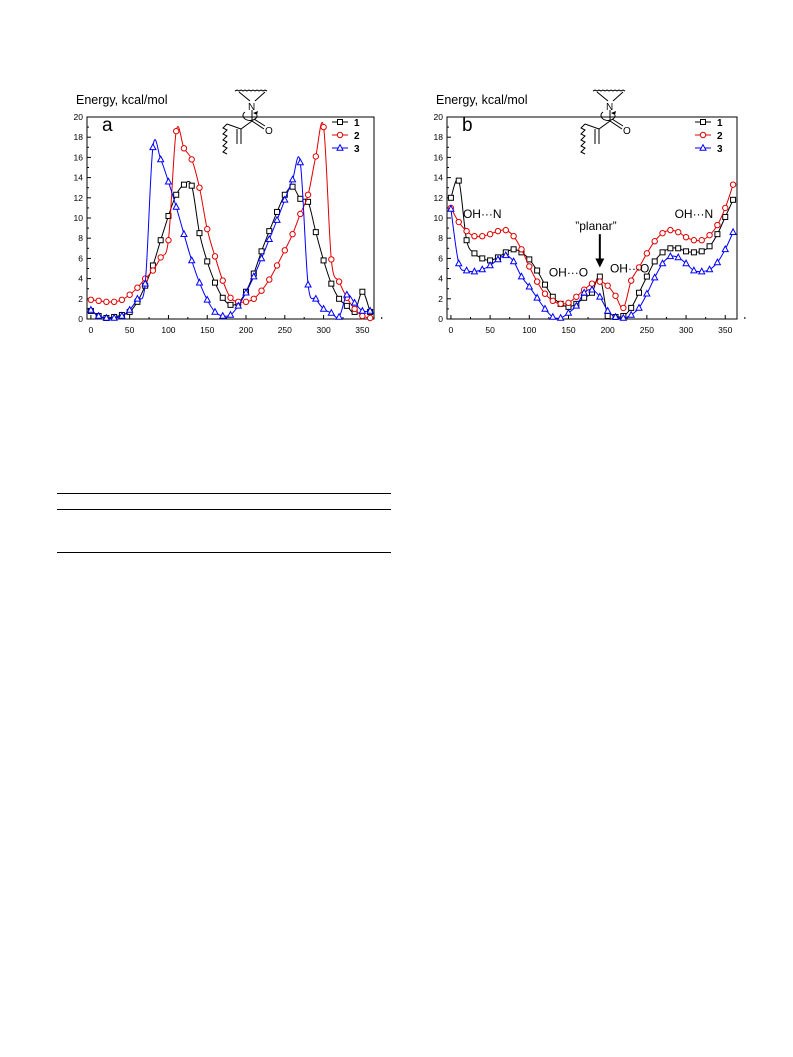  What do you see at coordinates (595, 226) in the screenshot?
I see `annotation-label: ”planar”` at bounding box center [595, 226].